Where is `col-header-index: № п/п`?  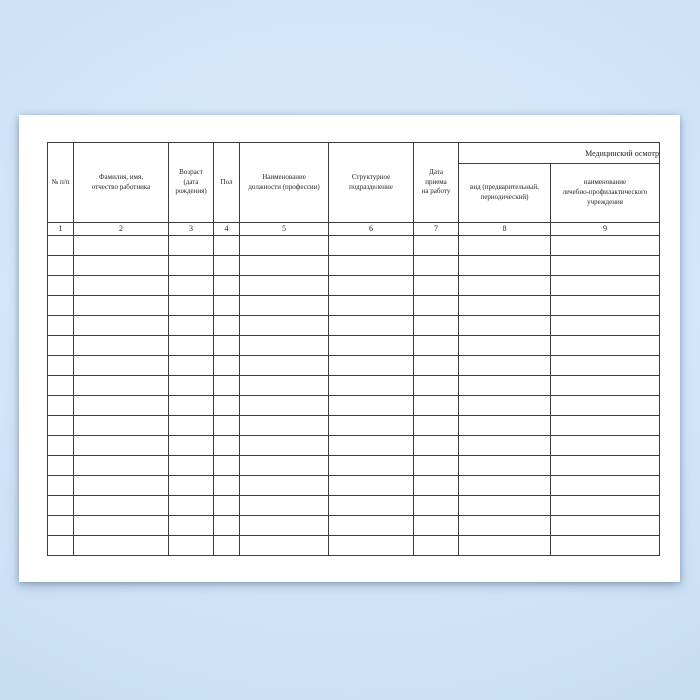
col-header-index: № п/п is located at coordinates (60, 182).